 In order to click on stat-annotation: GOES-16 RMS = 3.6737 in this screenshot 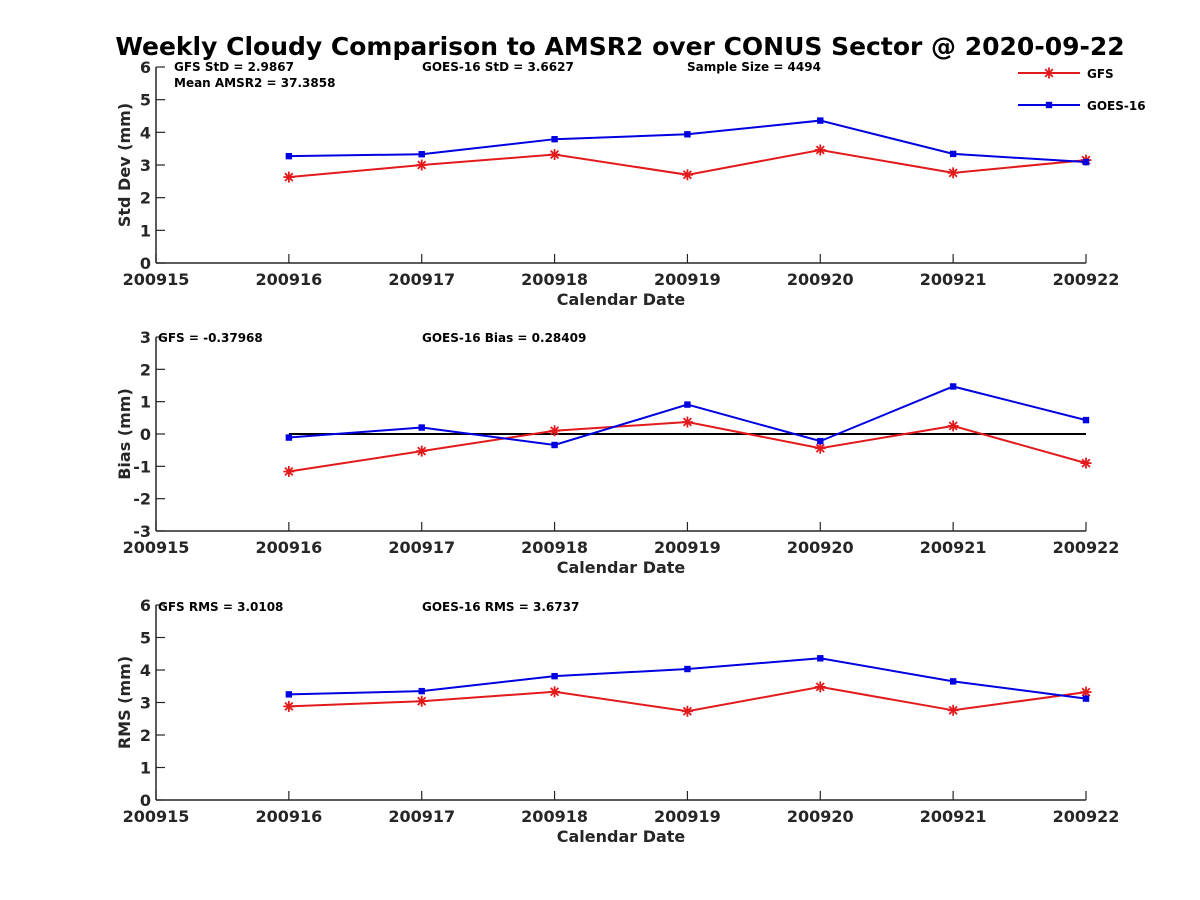, I will do `click(500, 607)`.